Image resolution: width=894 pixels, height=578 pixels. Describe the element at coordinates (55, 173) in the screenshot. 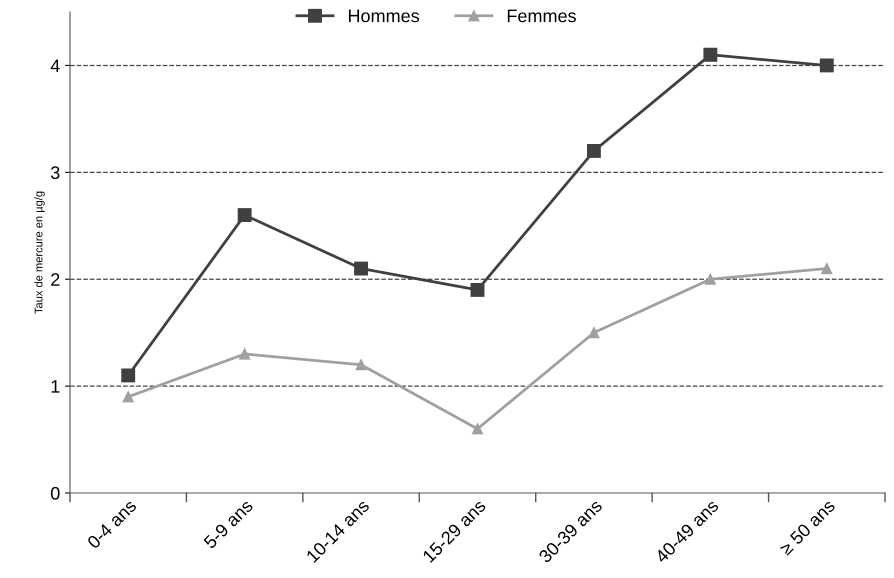

I see `y-tick-label: 3` at that location.